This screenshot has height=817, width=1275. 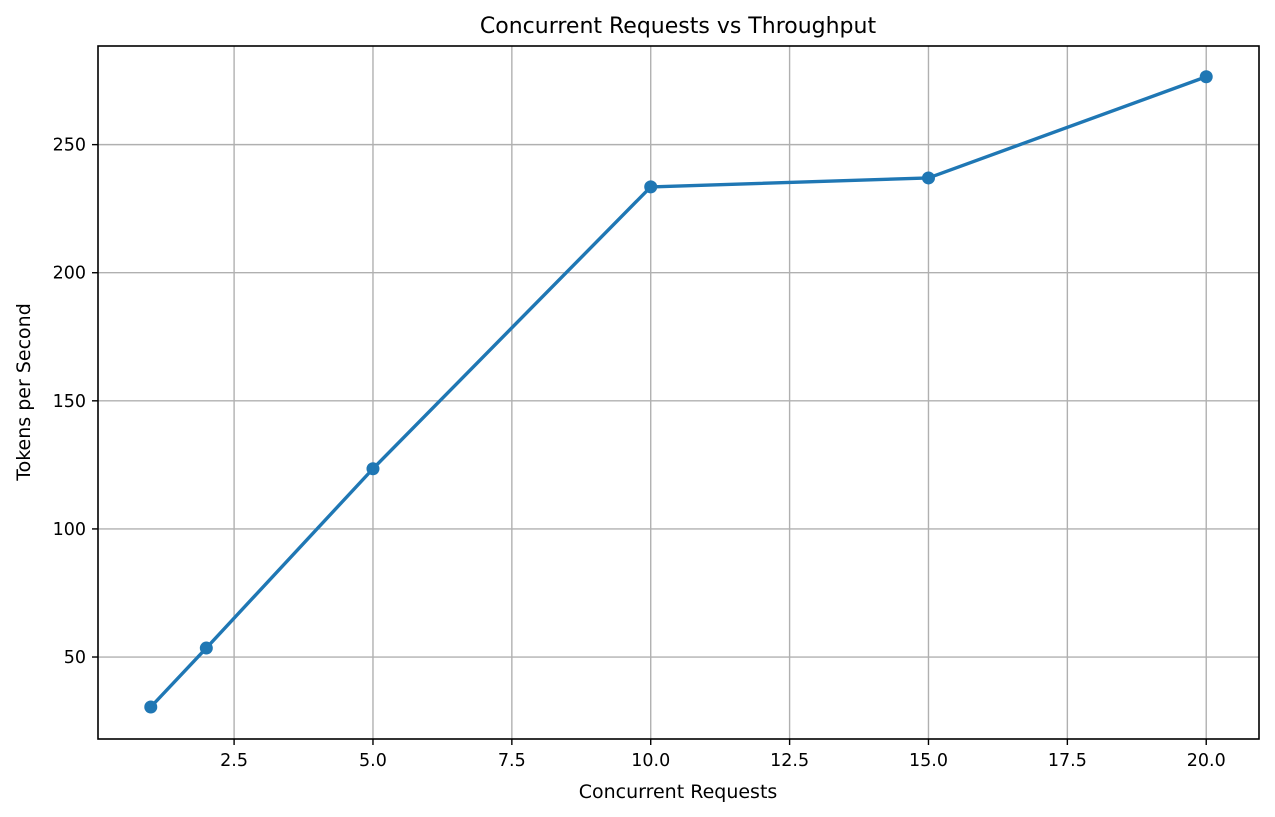 I want to click on chart-title: Concurrent Requests vs Throughput, so click(x=678, y=26).